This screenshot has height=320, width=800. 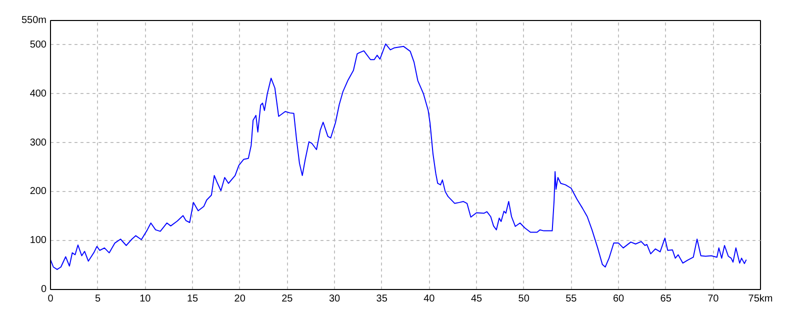 I want to click on y-tick-label: 100, so click(x=38, y=240).